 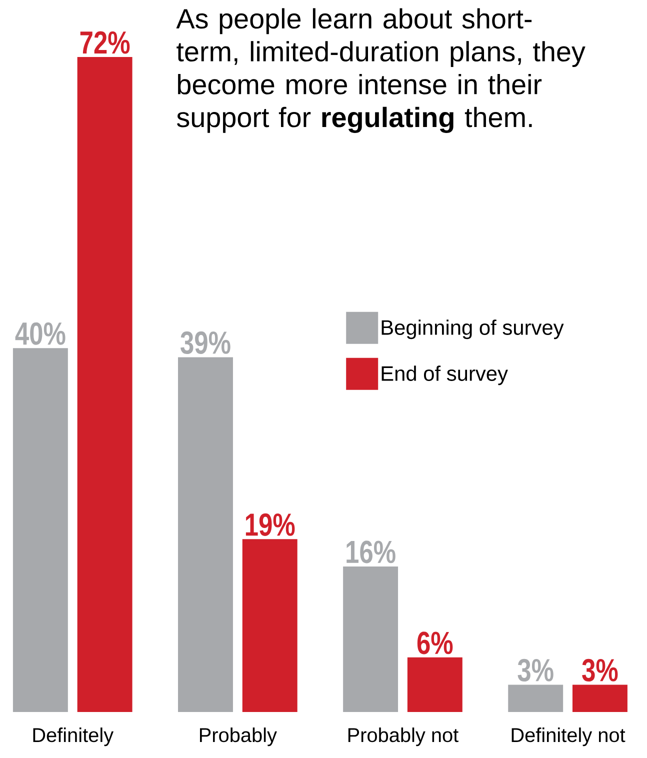 I want to click on x-tick-label: Probably not, so click(x=403, y=737).